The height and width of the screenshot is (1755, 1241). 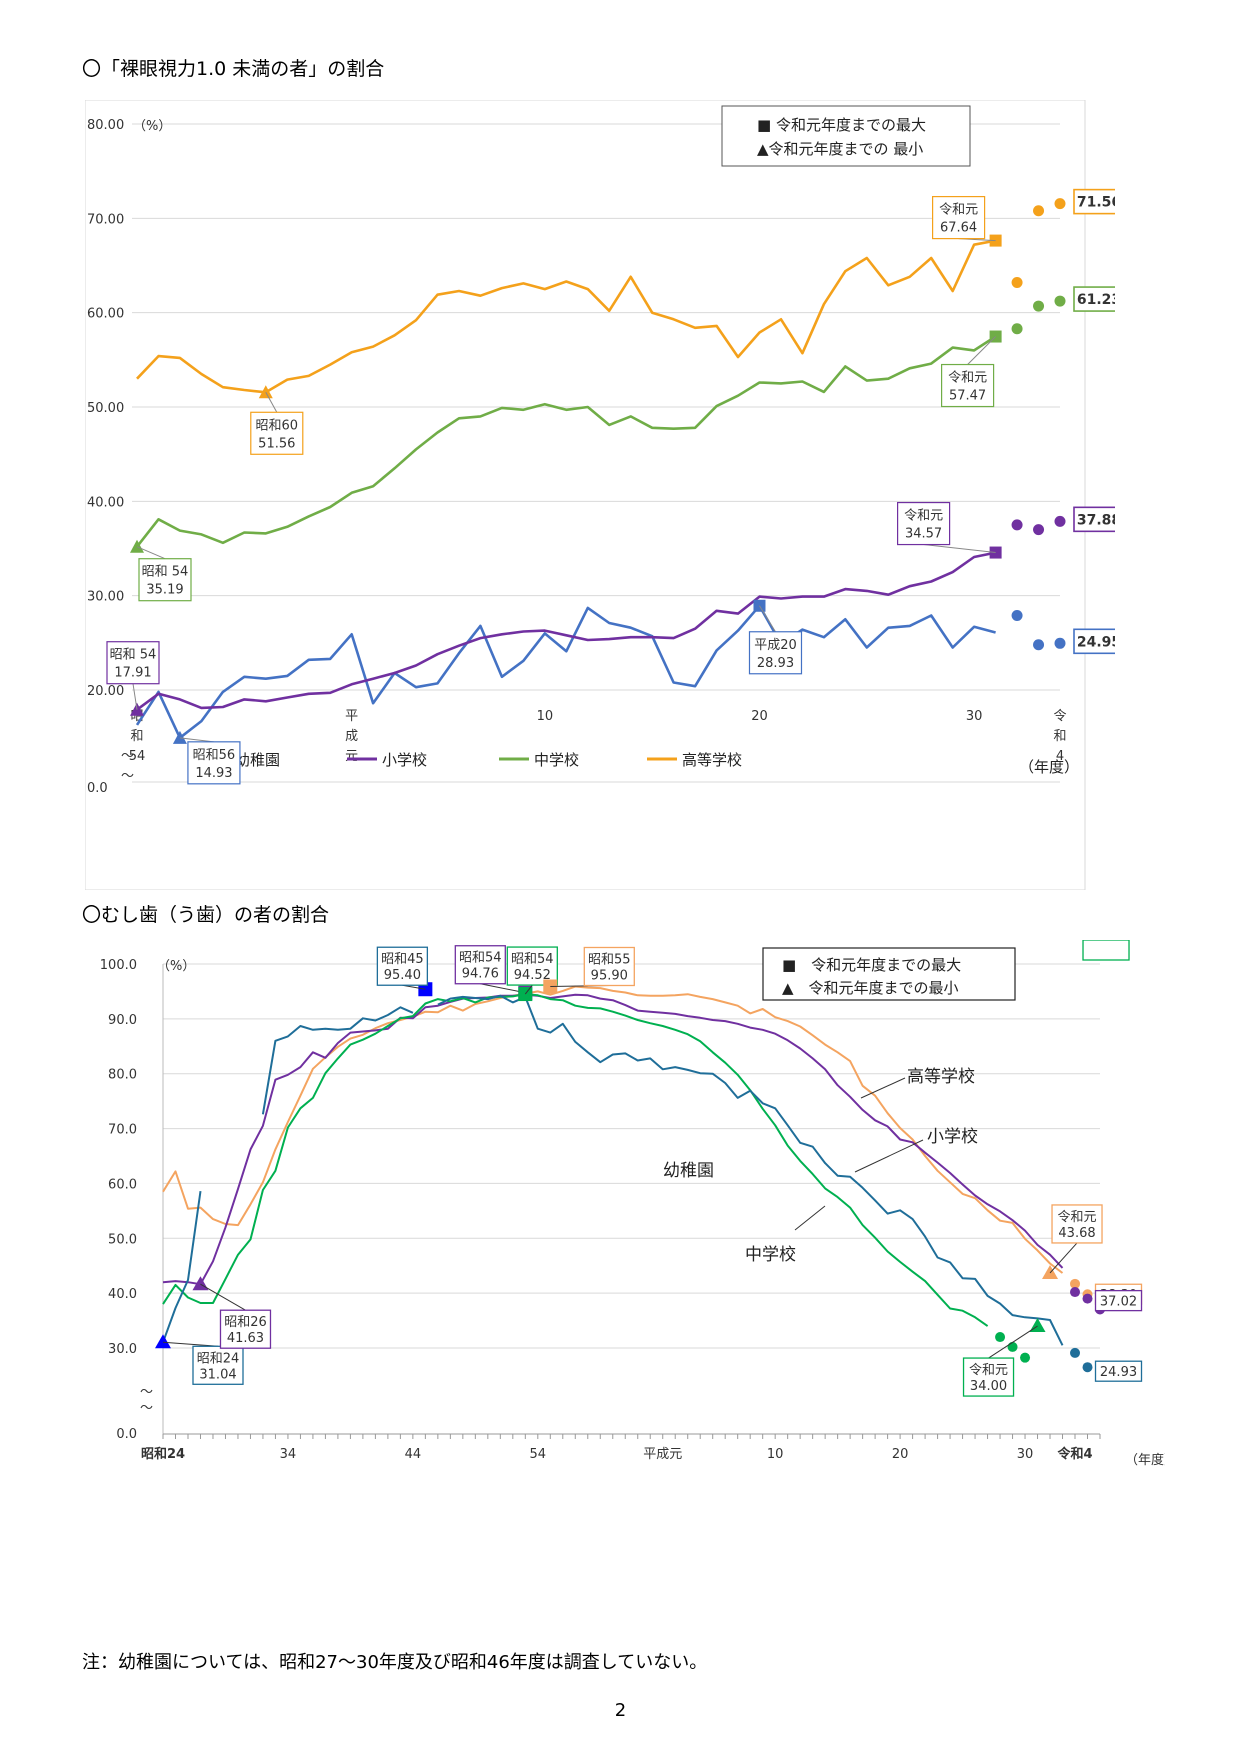 What do you see at coordinates (404, 760) in the screenshot?
I see `legend-label-elementary: 小学校` at bounding box center [404, 760].